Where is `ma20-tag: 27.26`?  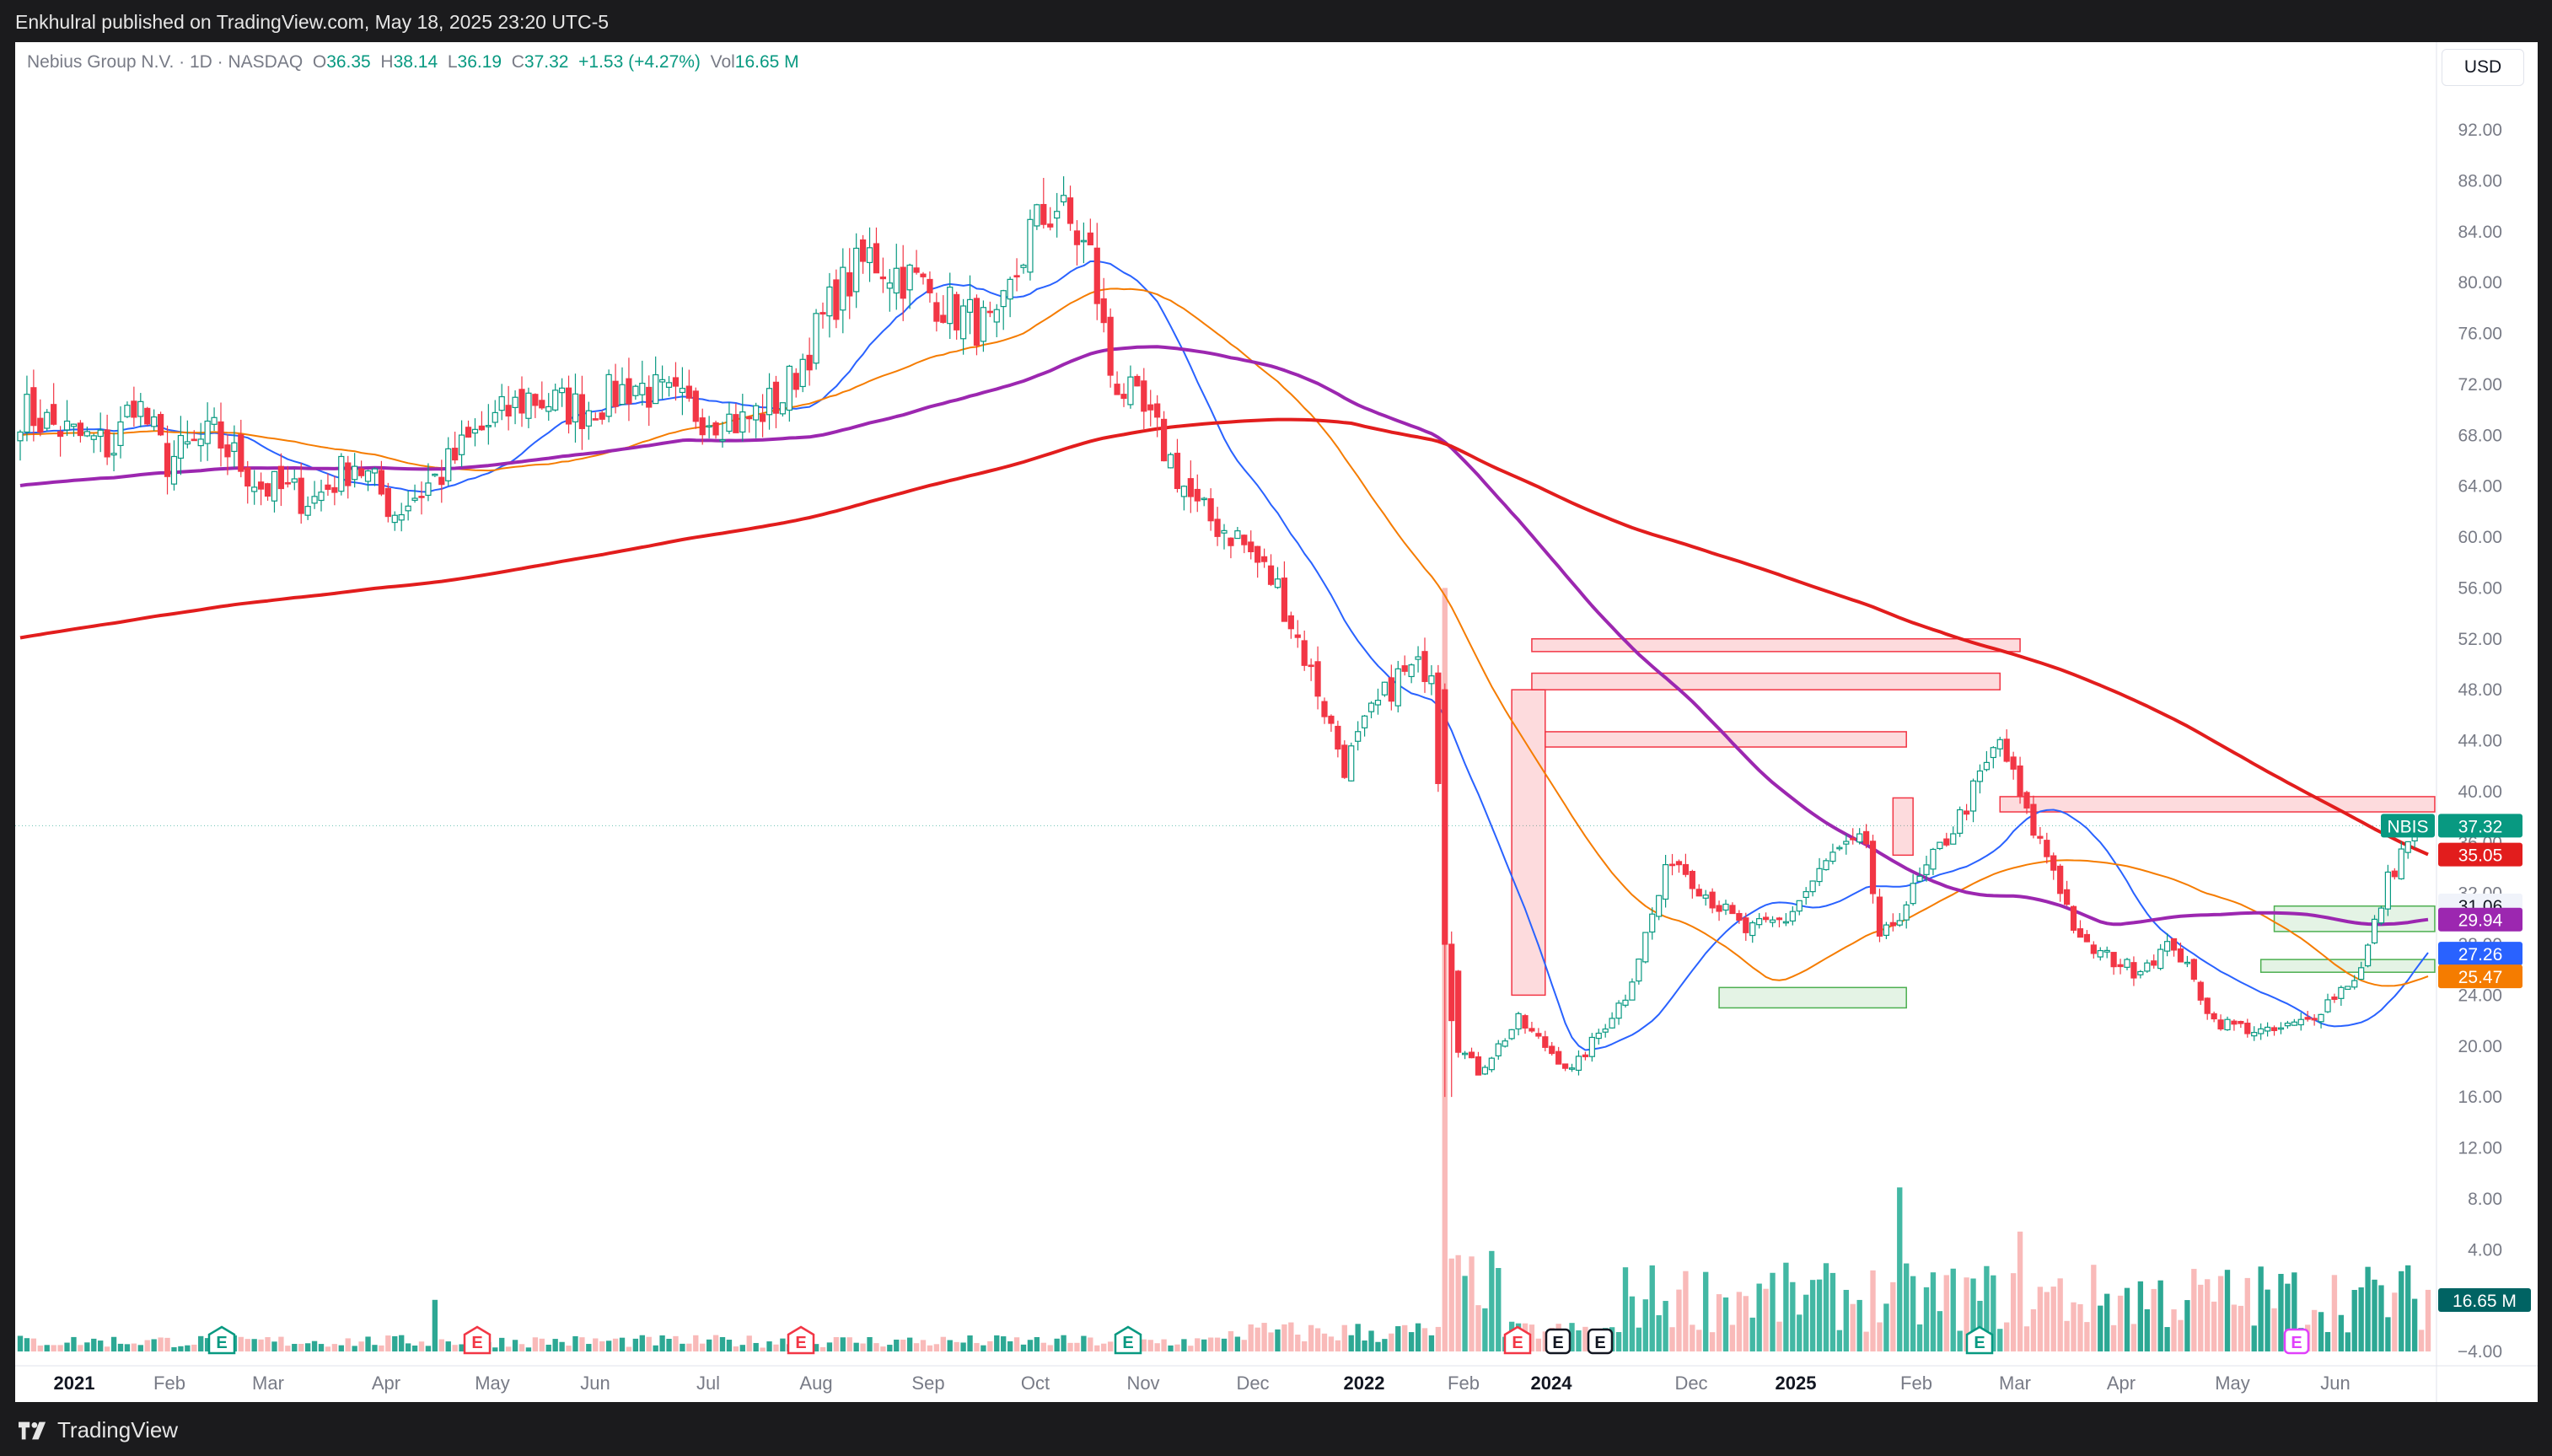 ma20-tag: 27.26 is located at coordinates (2480, 954).